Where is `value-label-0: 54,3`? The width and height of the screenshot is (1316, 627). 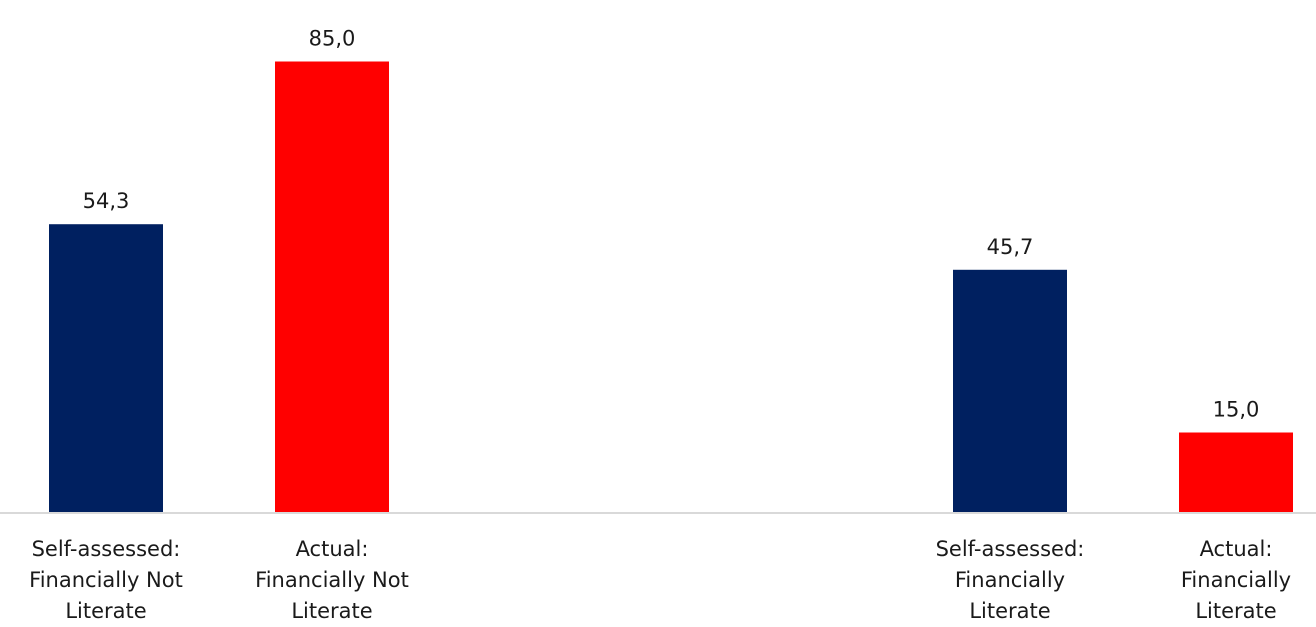 value-label-0: 54,3 is located at coordinates (106, 201).